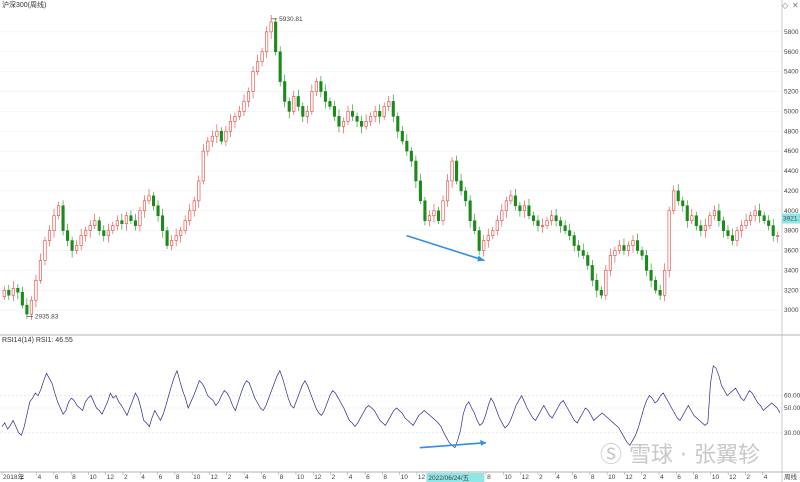  Describe the element at coordinates (453, 445) in the screenshot. I see `divergence-arrow-rsi` at that location.